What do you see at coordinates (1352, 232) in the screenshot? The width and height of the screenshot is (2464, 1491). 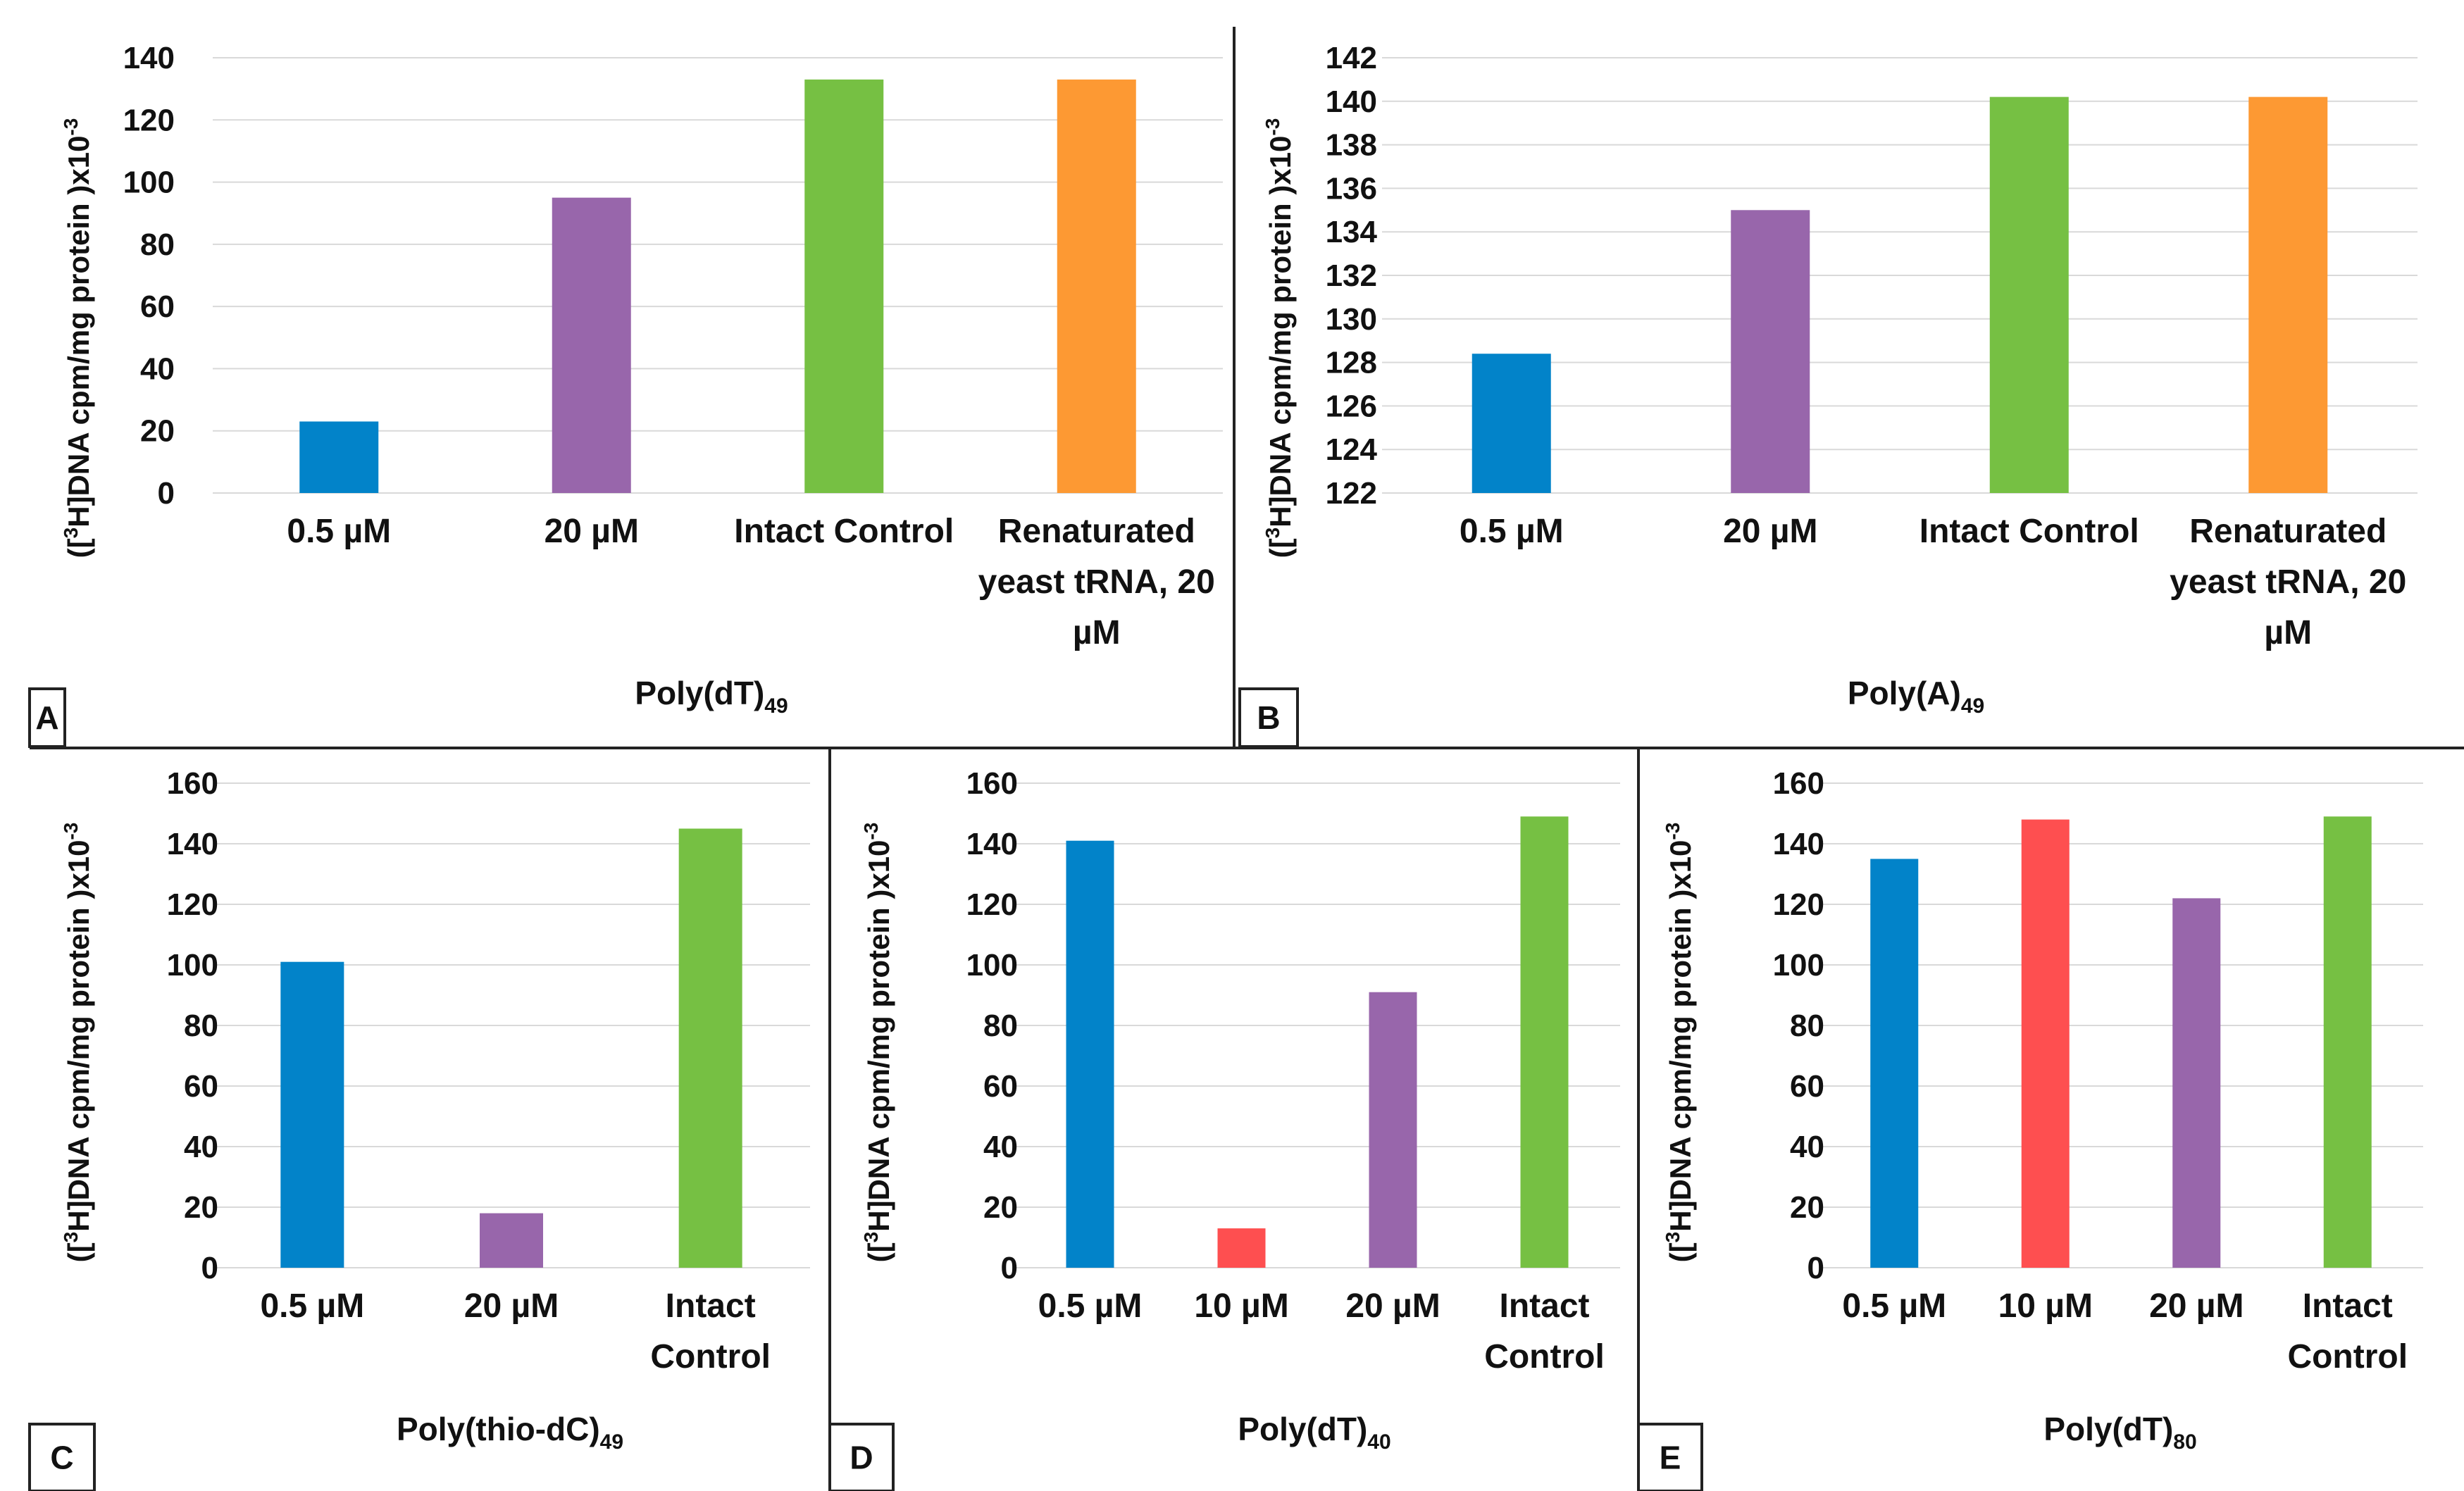 I see `y-tick-label: 134` at bounding box center [1352, 232].